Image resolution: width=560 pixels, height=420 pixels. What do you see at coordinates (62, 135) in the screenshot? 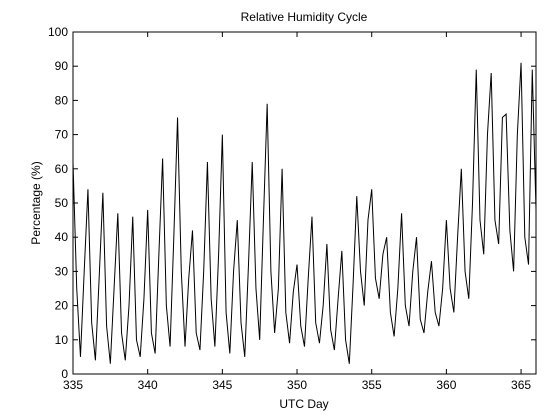
I see `y-tick-label: 70` at bounding box center [62, 135].